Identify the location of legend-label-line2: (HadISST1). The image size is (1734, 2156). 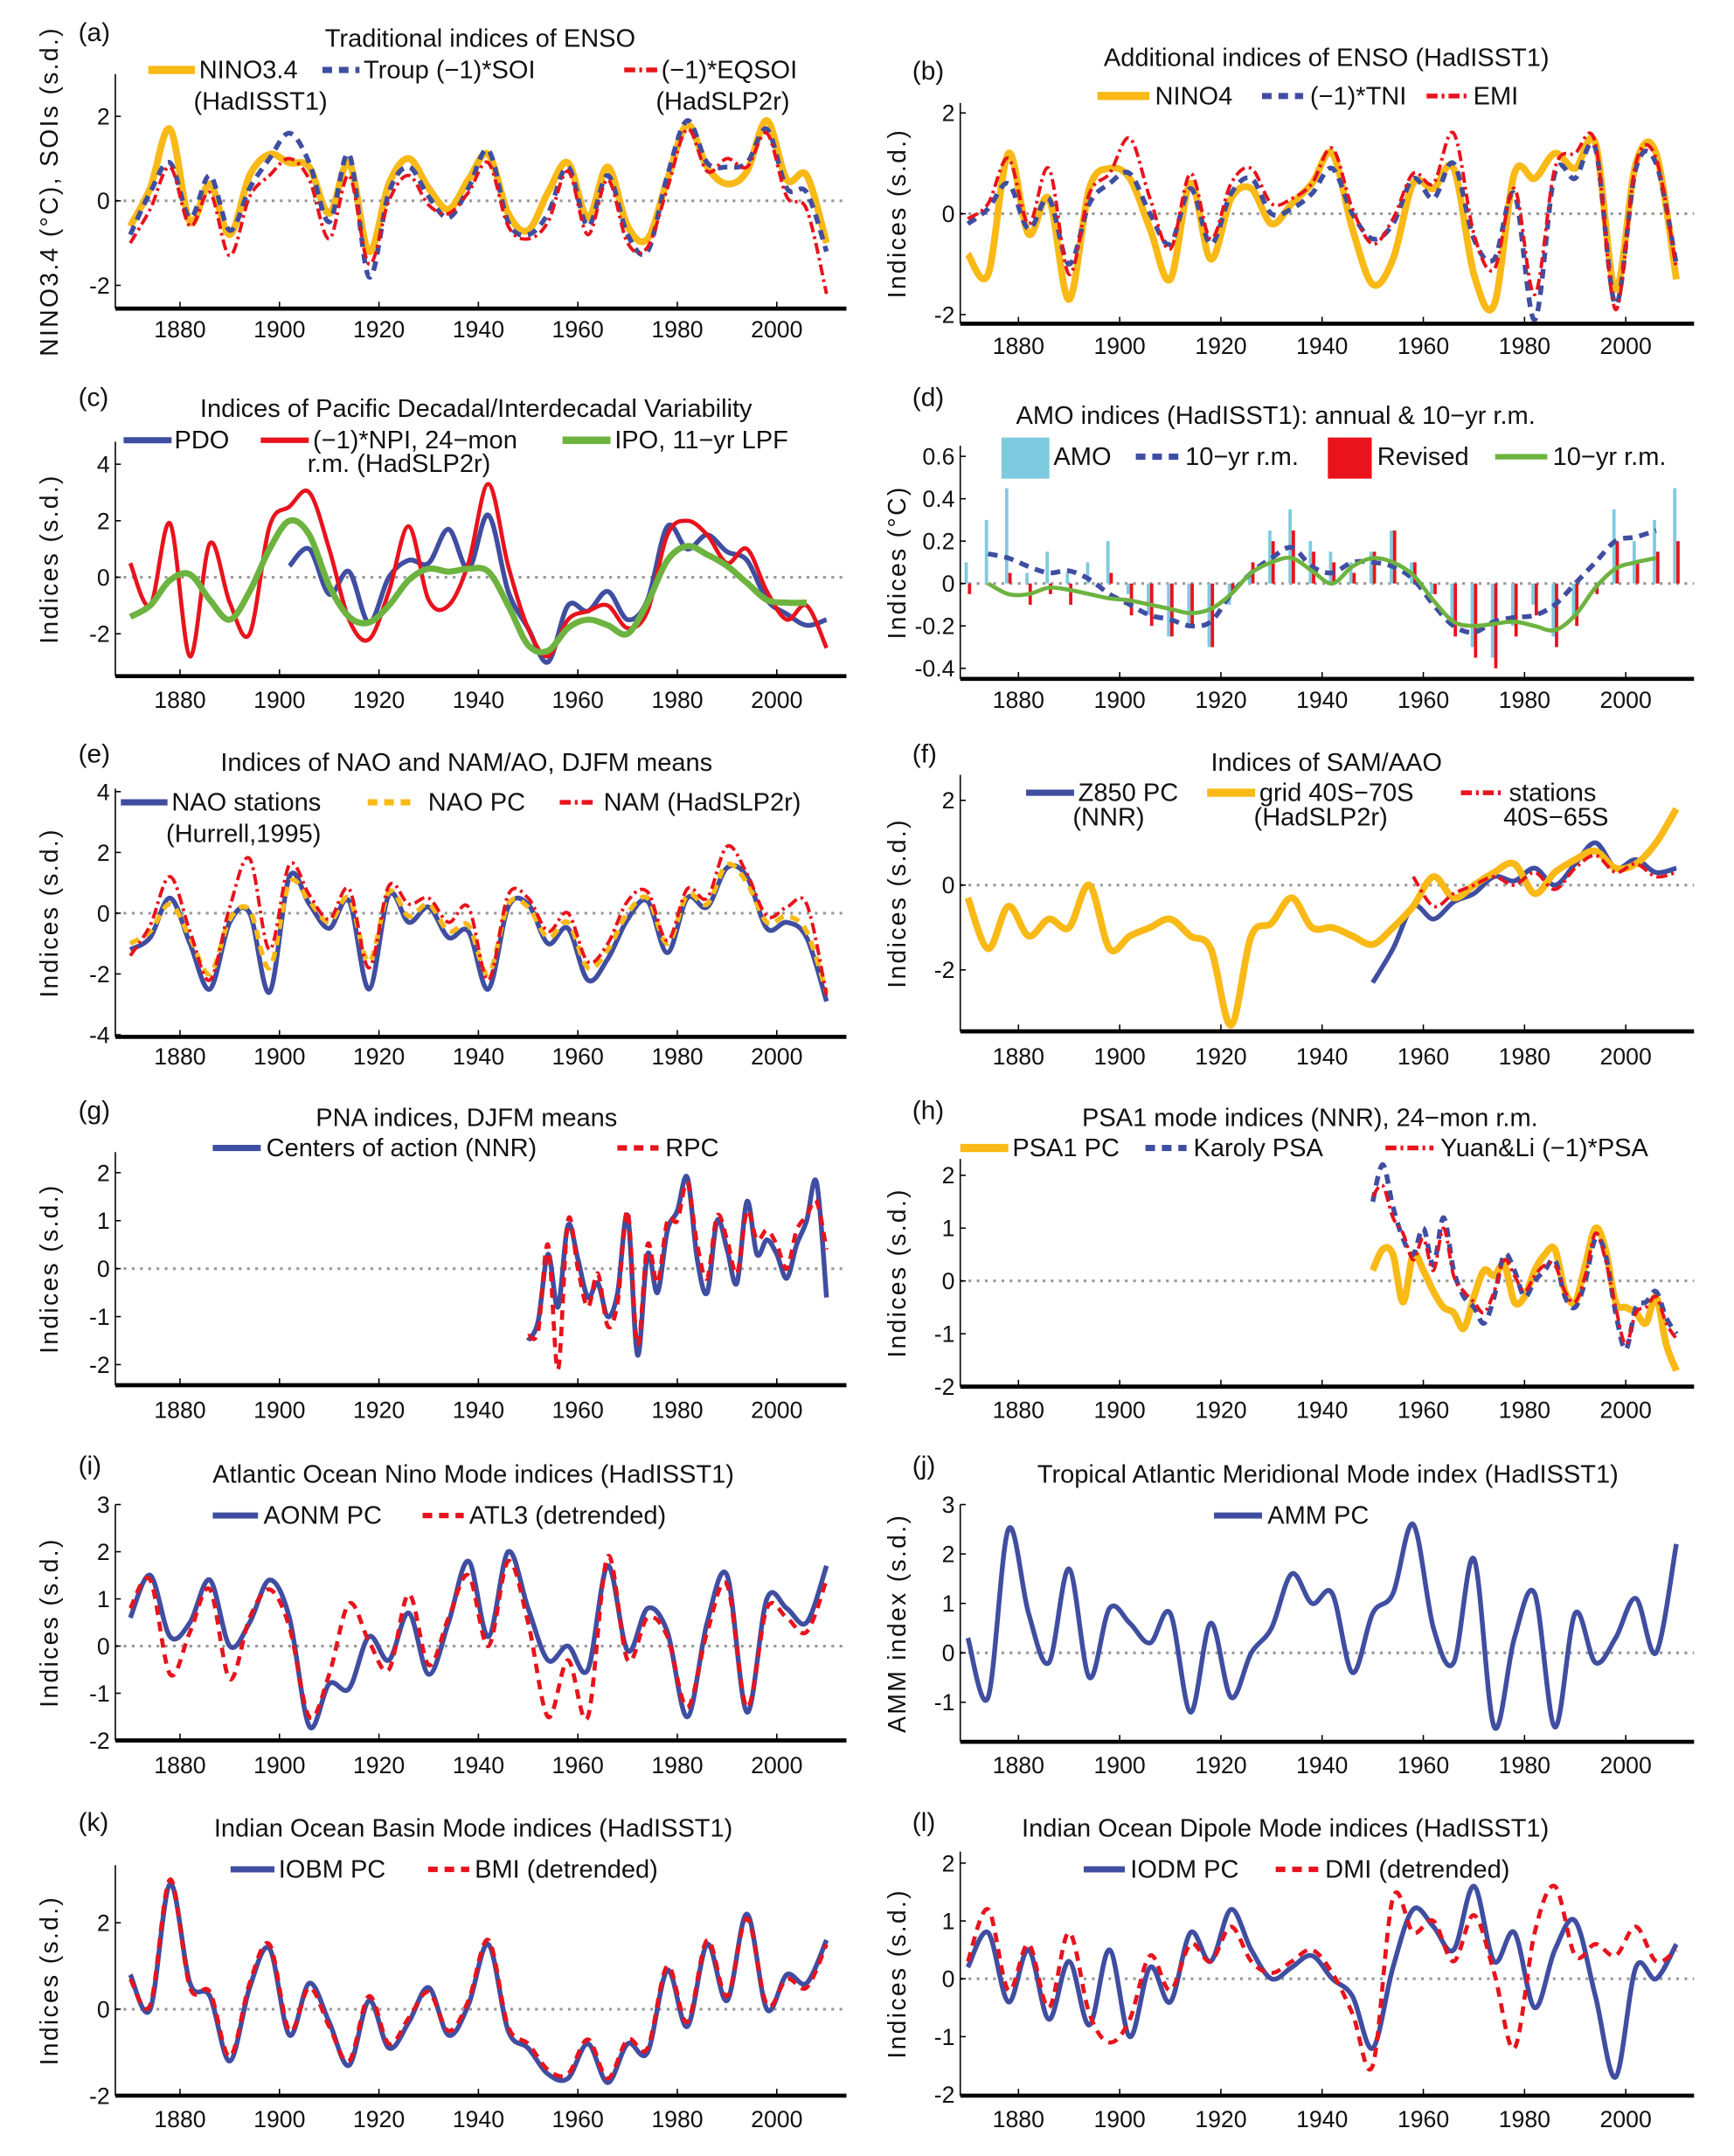
(260, 102).